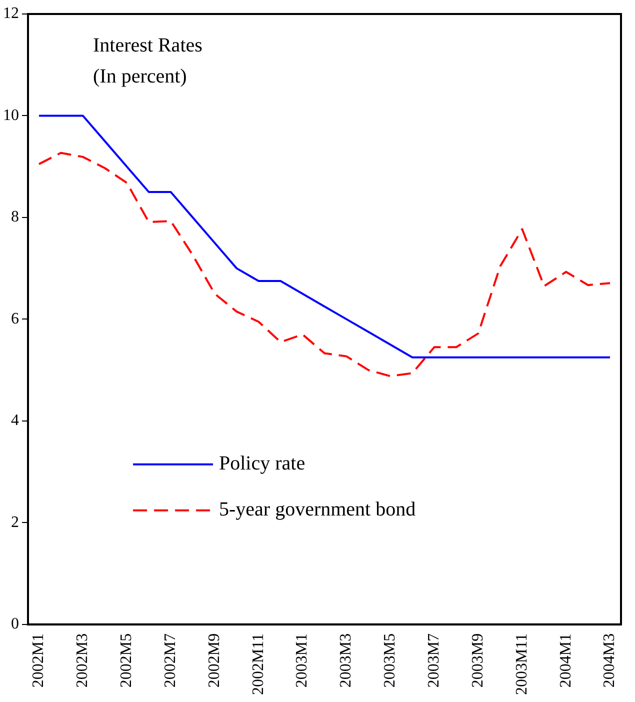 The height and width of the screenshot is (702, 635). I want to click on x-tick-label: 2003M9, so click(477, 660).